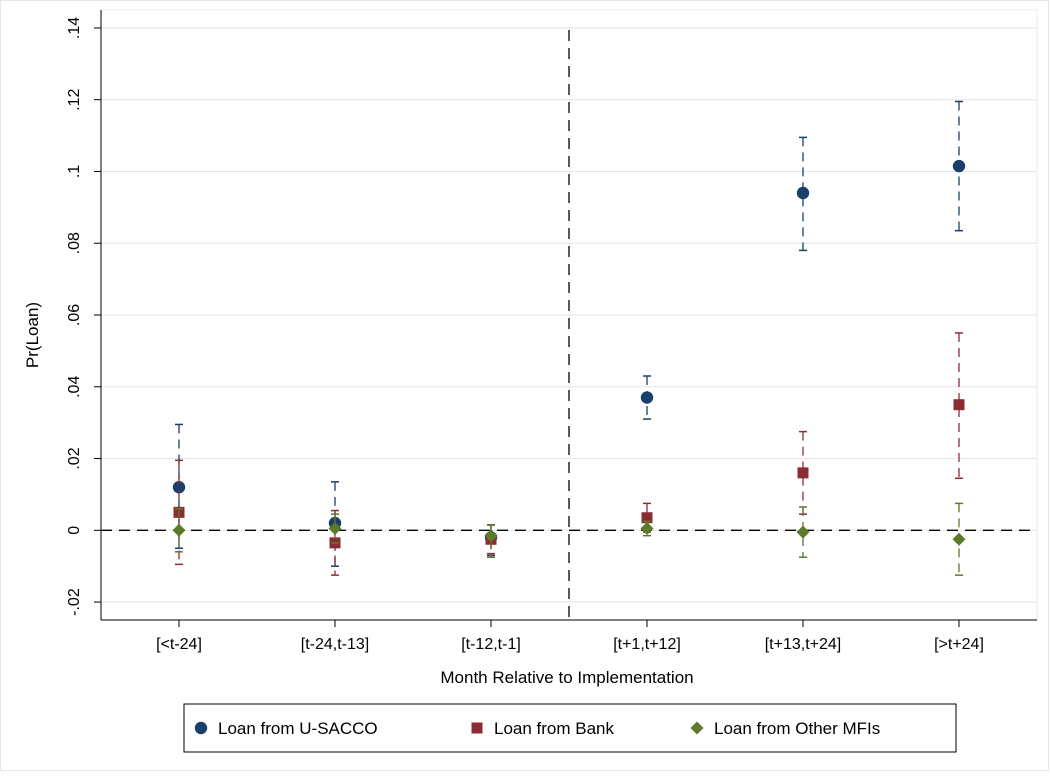 The height and width of the screenshot is (777, 1050). What do you see at coordinates (179, 644) in the screenshot?
I see `x-tick-label: [<t-24]` at bounding box center [179, 644].